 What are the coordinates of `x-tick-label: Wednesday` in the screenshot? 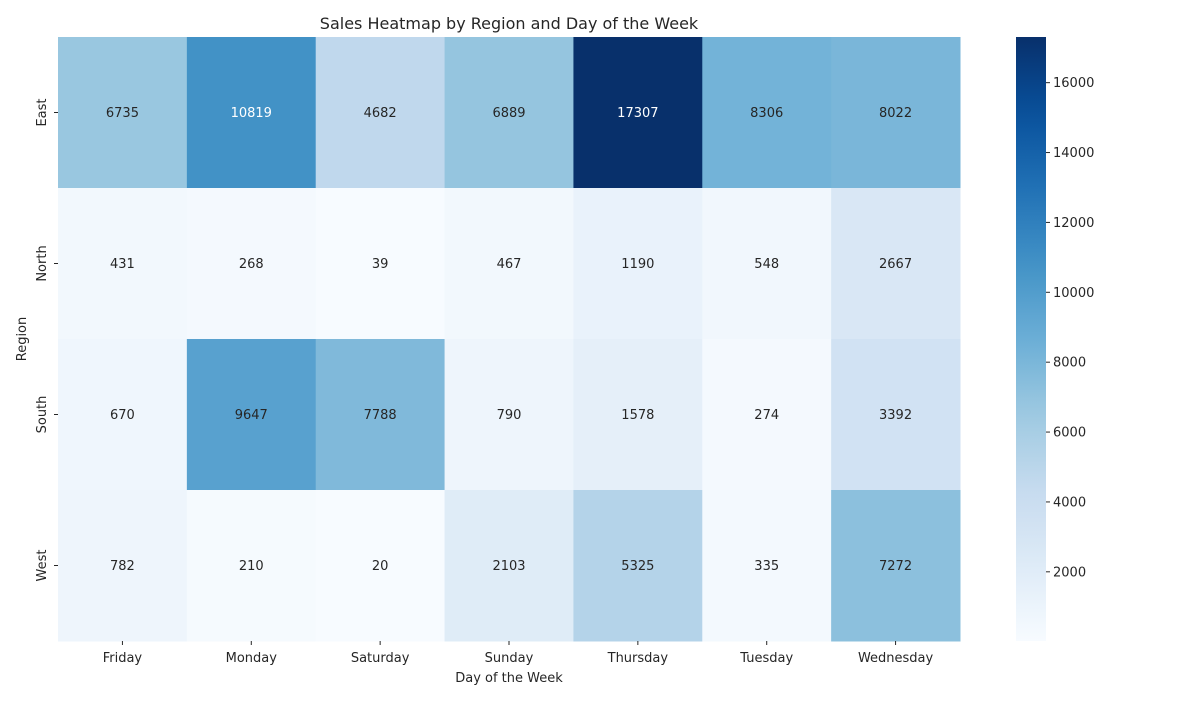 It's located at (896, 658).